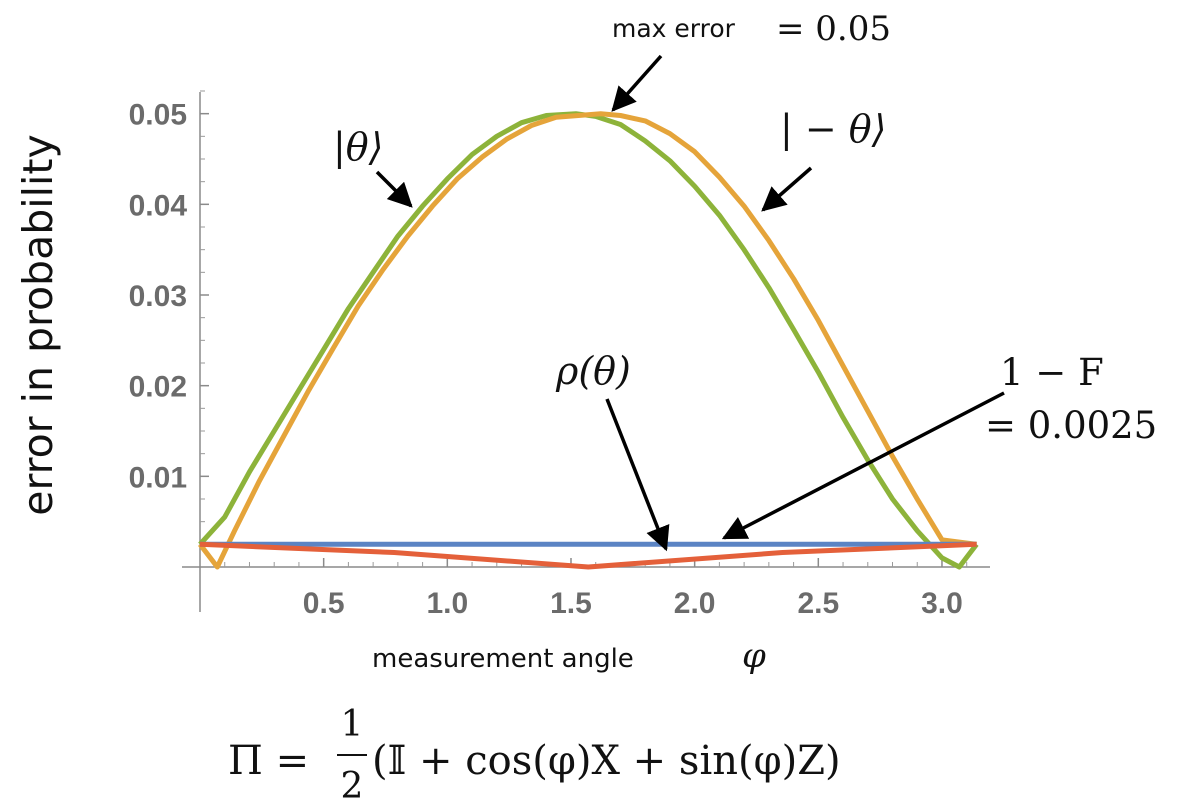  I want to click on x-axis-symbol: φ, so click(754, 656).